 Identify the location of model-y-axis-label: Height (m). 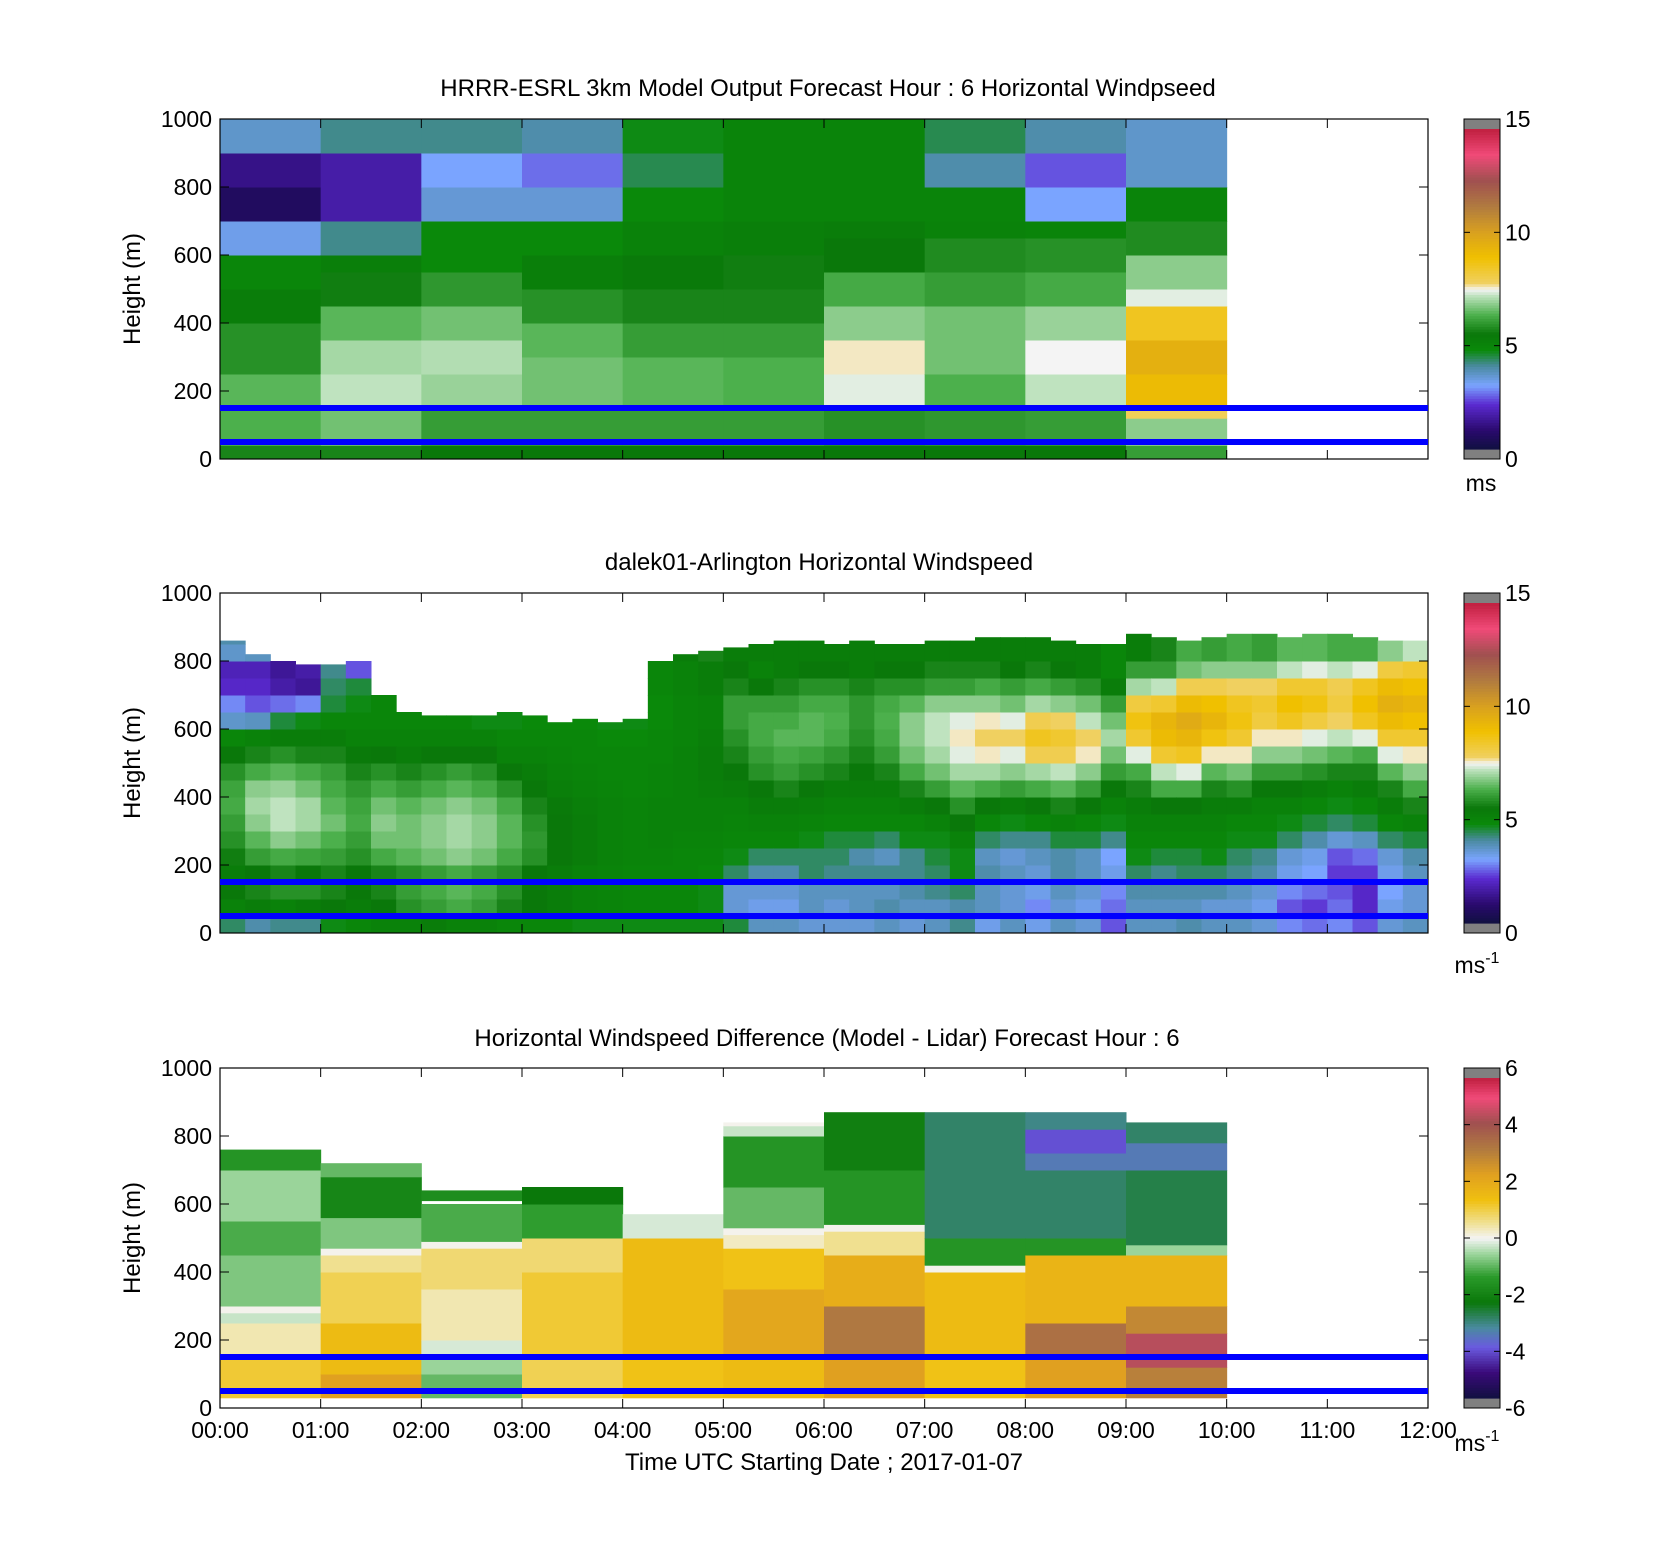
(132, 289).